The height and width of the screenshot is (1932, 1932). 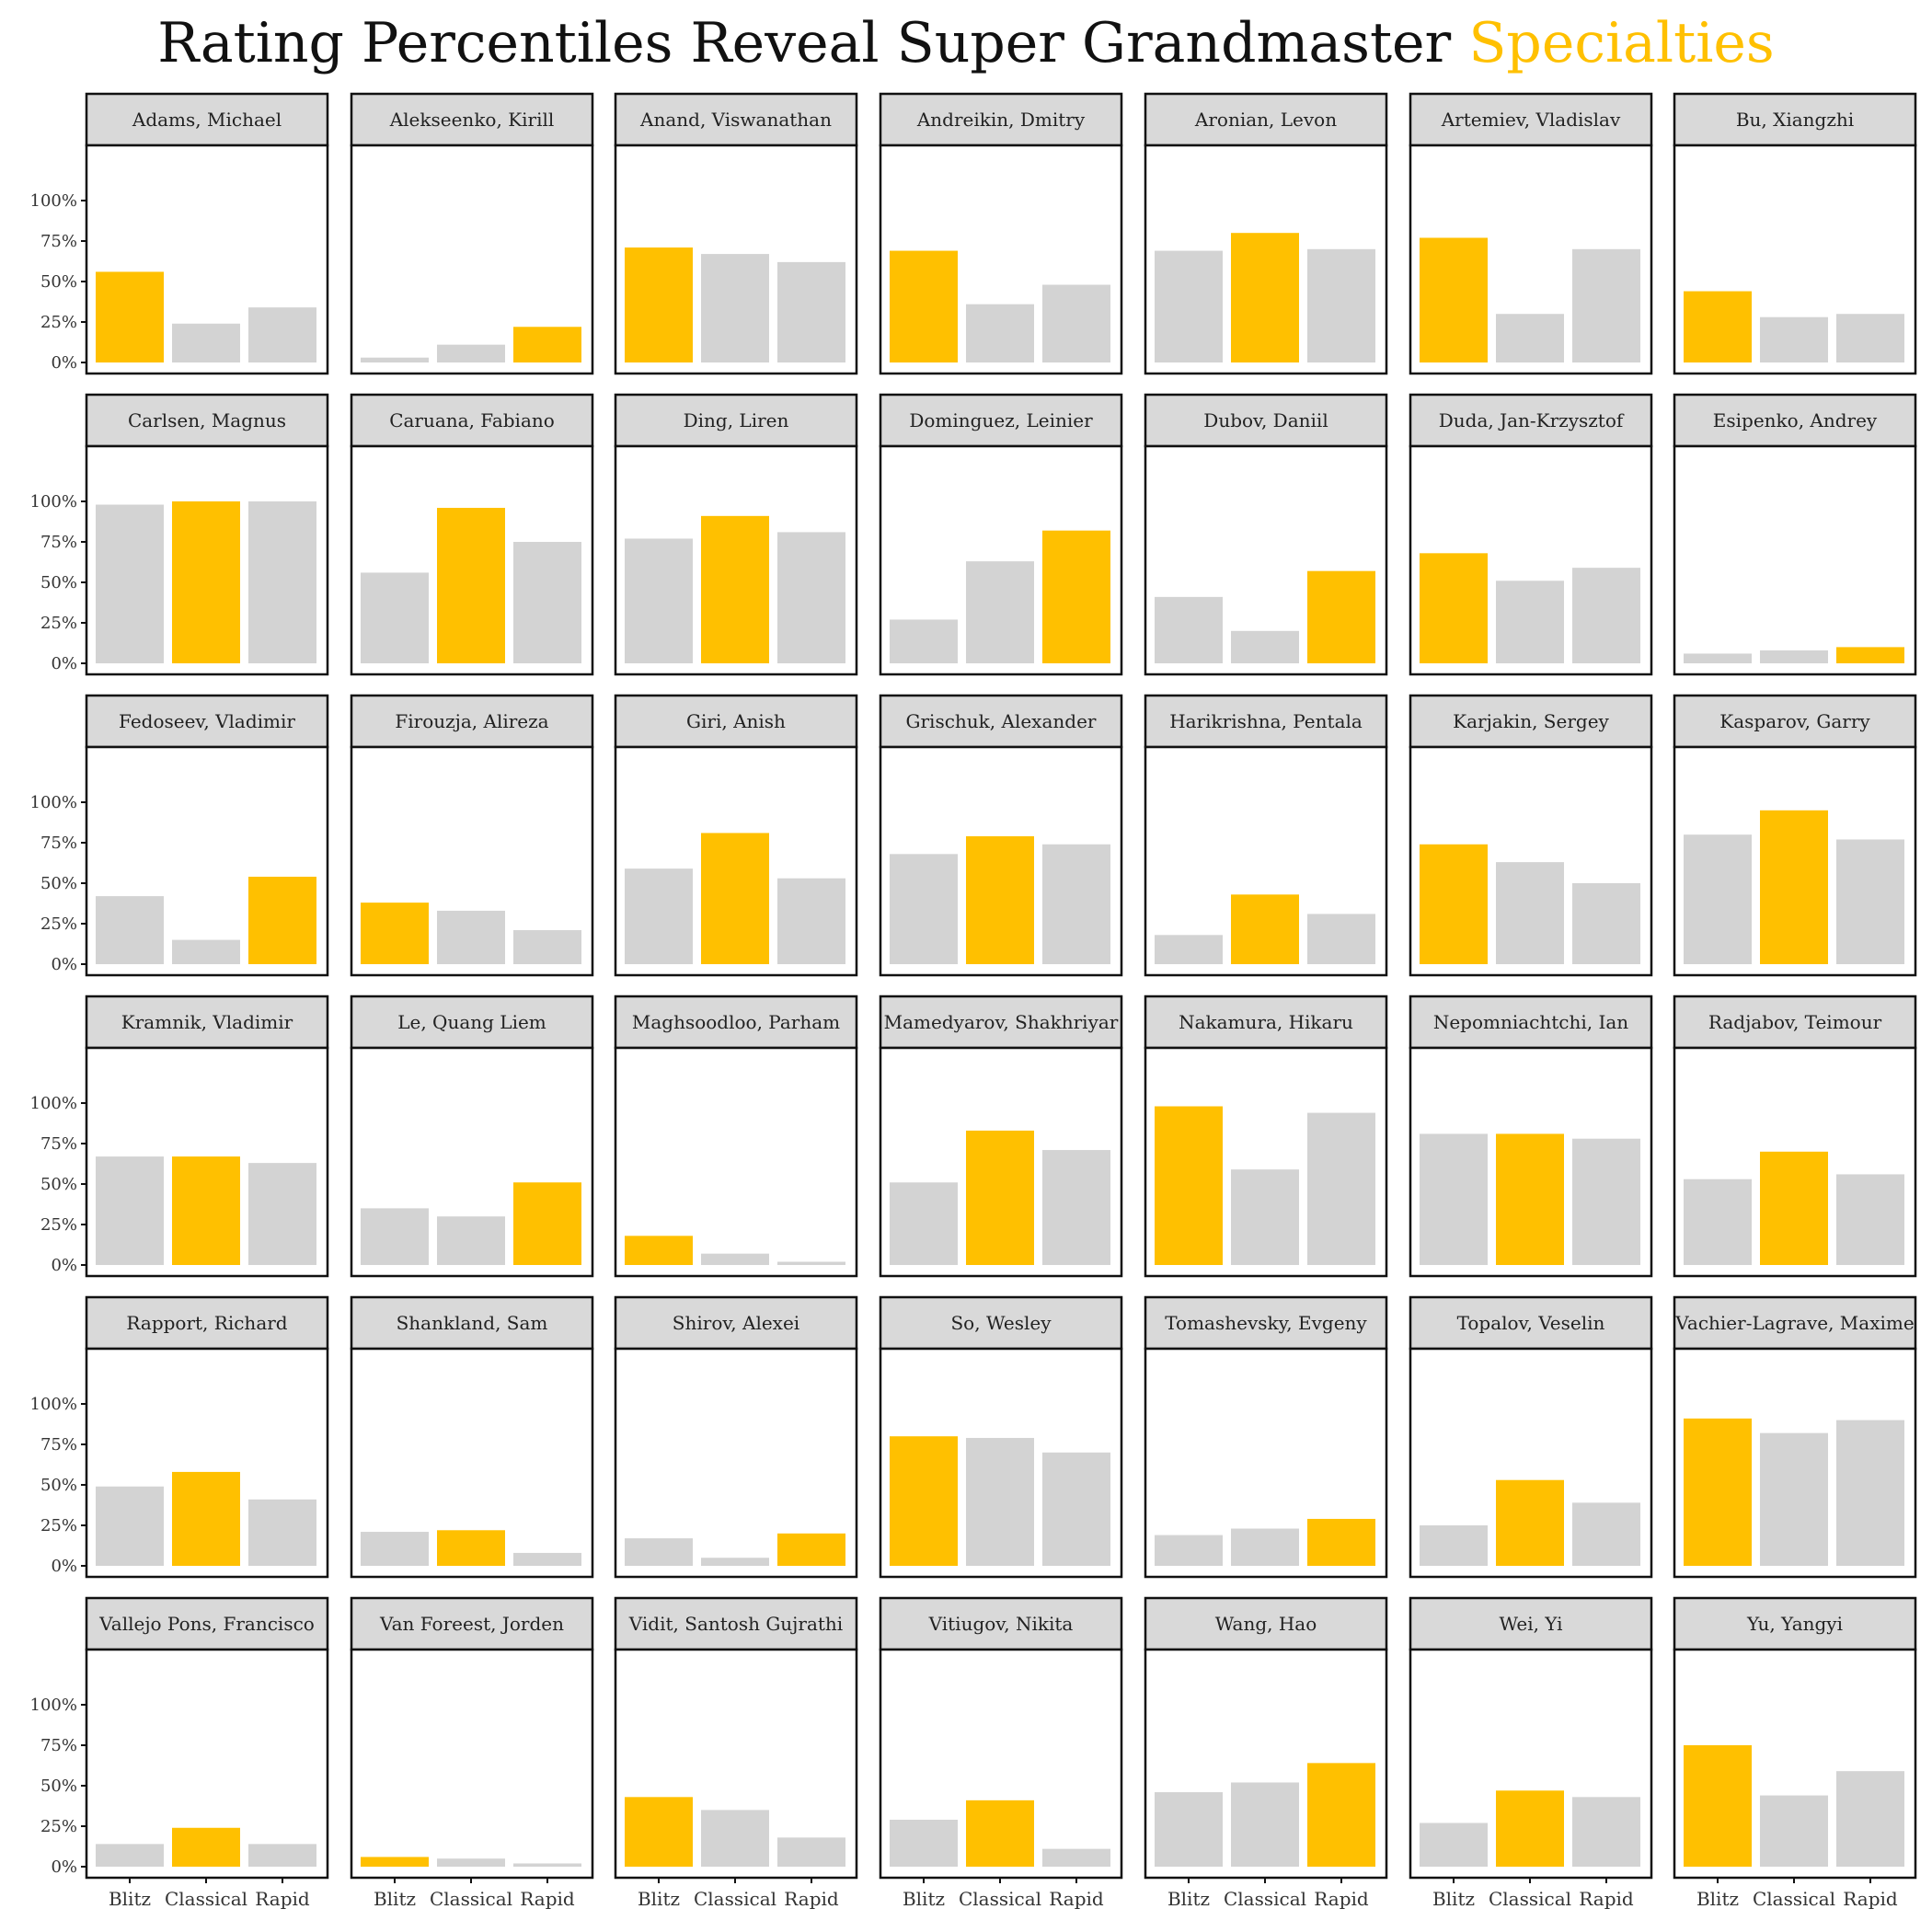 What do you see at coordinates (1266, 721) in the screenshot?
I see `facet-strip-label: Harikrishna, Pentala` at bounding box center [1266, 721].